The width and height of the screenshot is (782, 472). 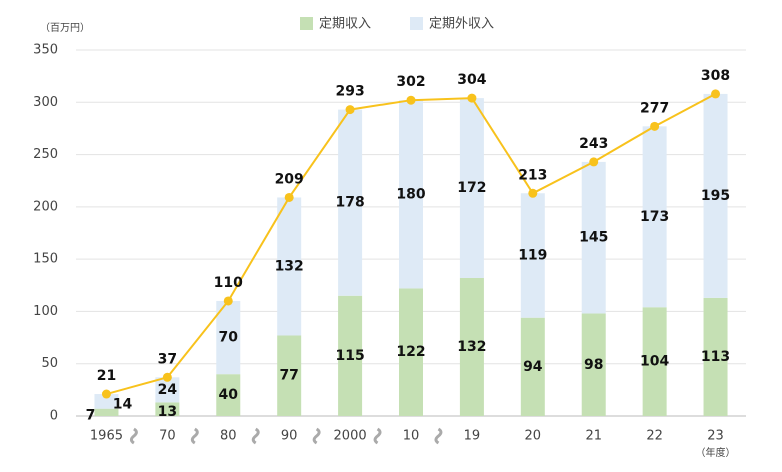 I want to click on value-label: 122, so click(x=410, y=352).